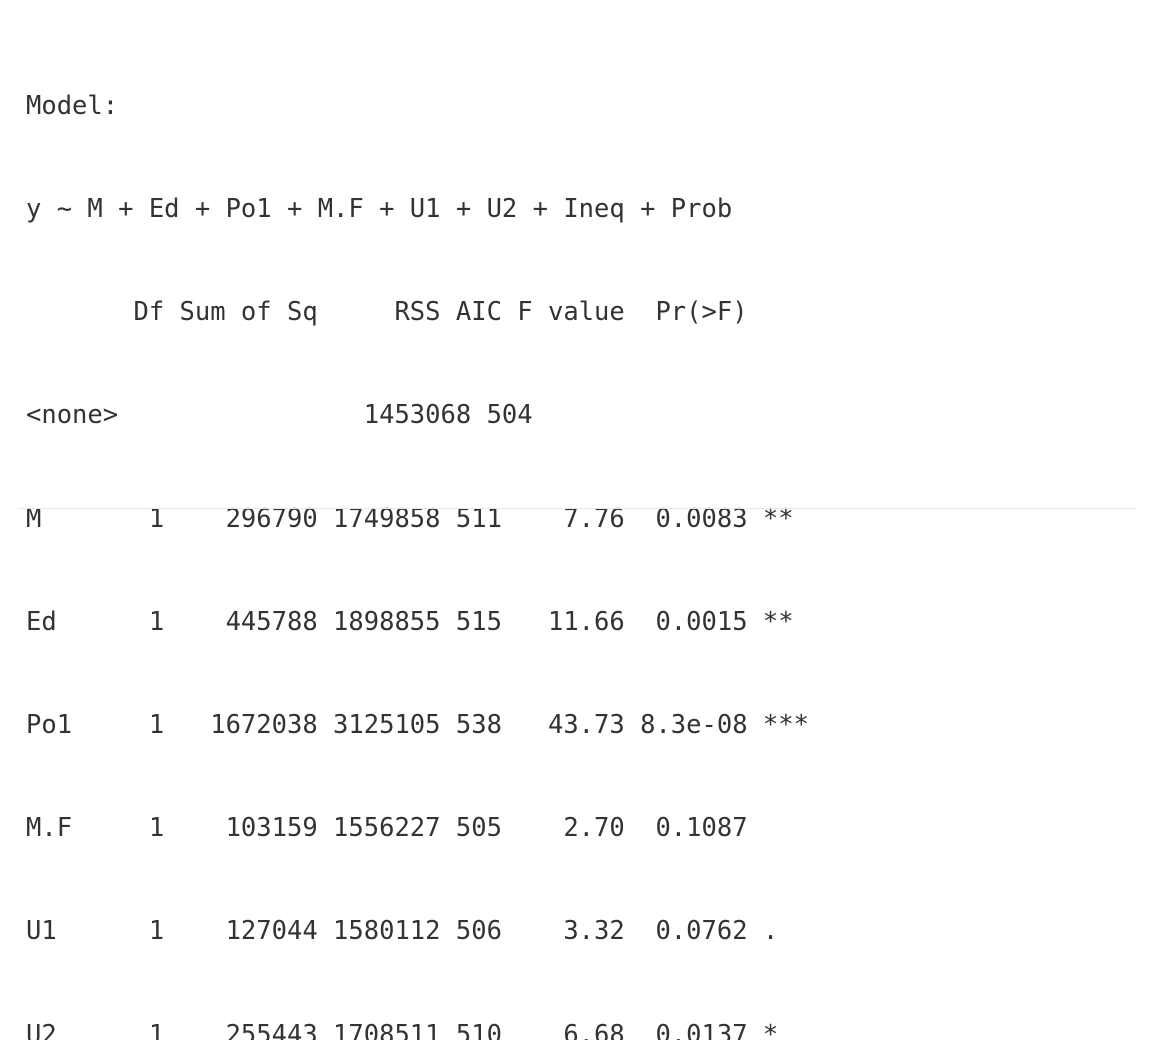 The height and width of the screenshot is (1040, 1155). What do you see at coordinates (425, 1029) in the screenshot?
I see `table-row-u2: U2 1 255443 1708511 510 6.68 0.0137 *` at bounding box center [425, 1029].